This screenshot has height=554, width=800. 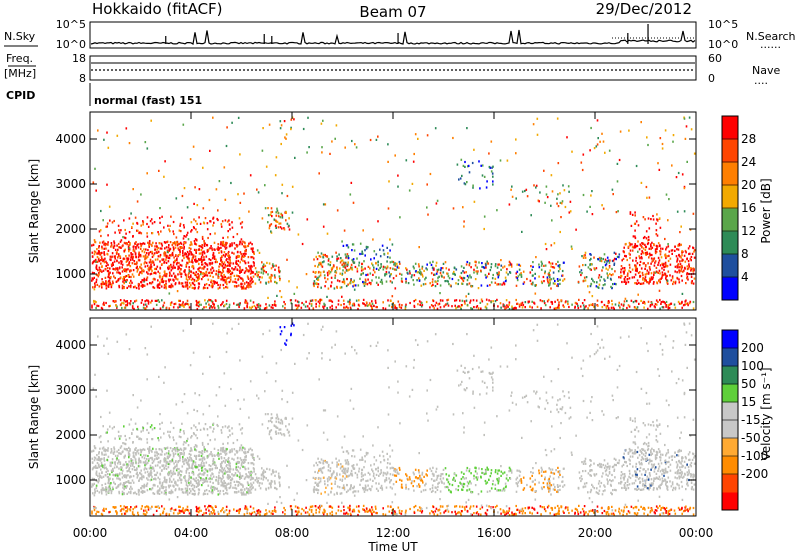 What do you see at coordinates (754, 474) in the screenshot?
I see `colorbar-tick-label: -200` at bounding box center [754, 474].